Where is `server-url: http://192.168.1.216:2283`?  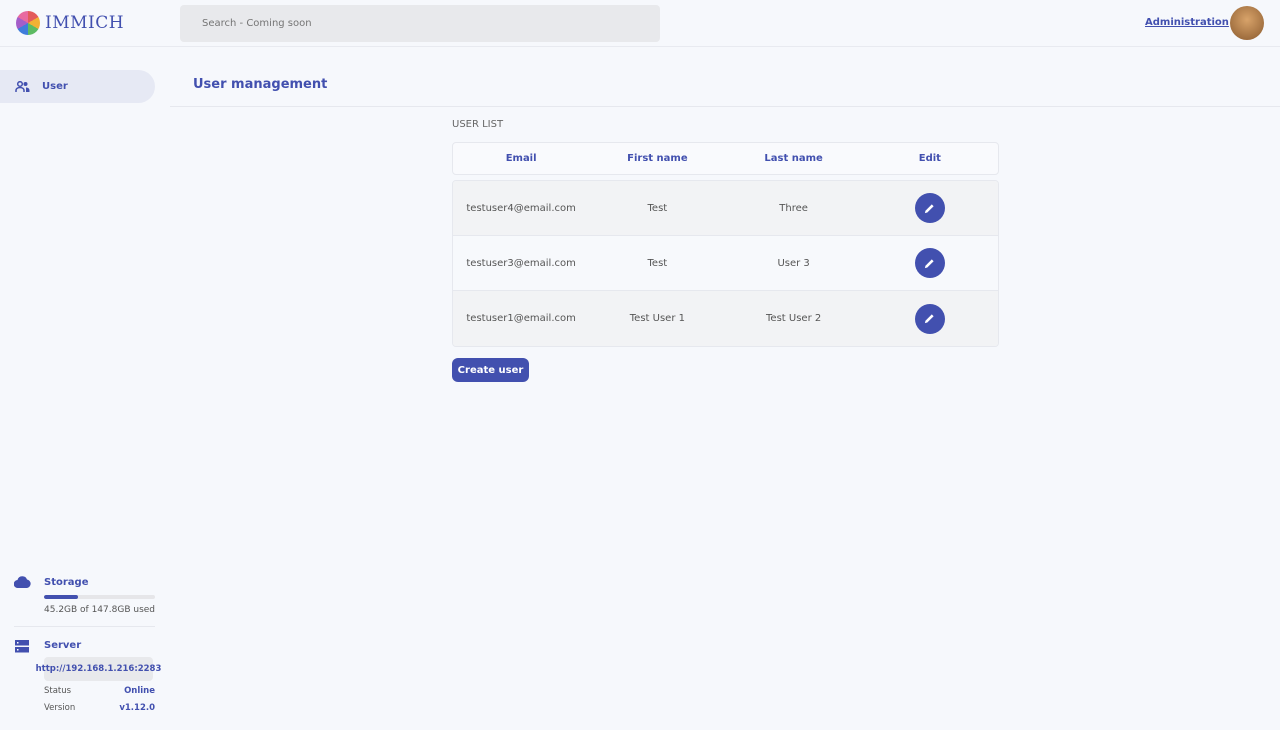 server-url: http://192.168.1.216:2283 is located at coordinates (98, 669).